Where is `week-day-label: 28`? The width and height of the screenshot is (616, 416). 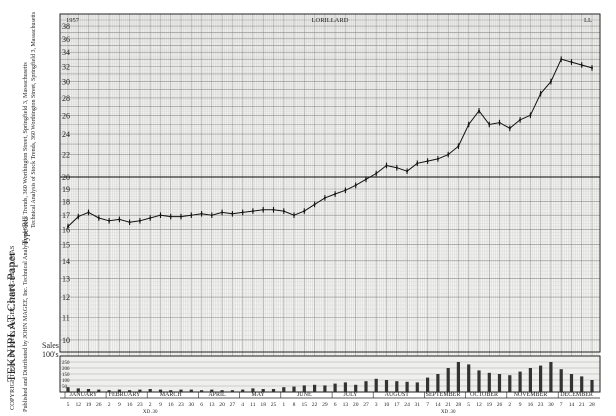
week-day-label: 28 is located at coordinates (459, 405).